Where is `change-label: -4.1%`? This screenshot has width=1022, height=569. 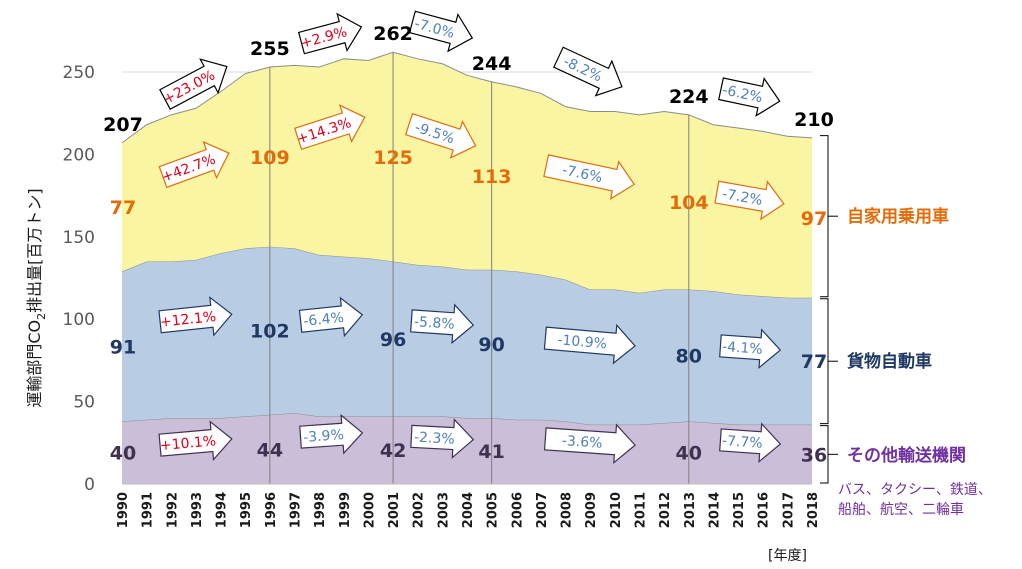 change-label: -4.1% is located at coordinates (743, 348).